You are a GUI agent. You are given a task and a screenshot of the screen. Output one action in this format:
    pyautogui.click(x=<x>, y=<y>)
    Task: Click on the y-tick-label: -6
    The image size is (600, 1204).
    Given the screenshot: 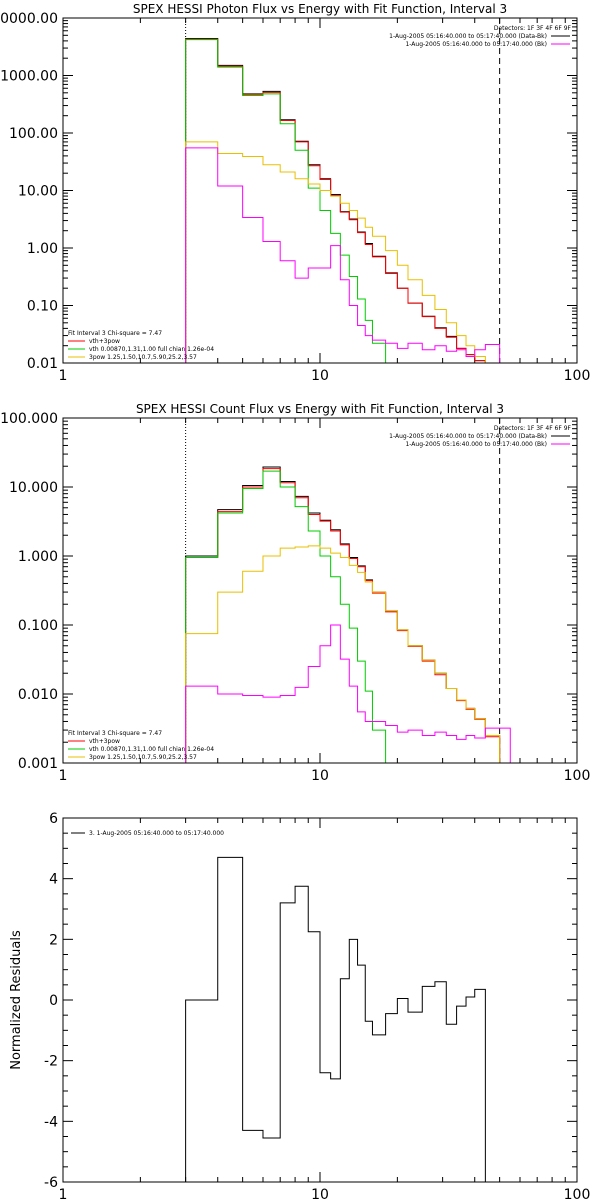 What is the action you would take?
    pyautogui.click(x=51, y=1183)
    